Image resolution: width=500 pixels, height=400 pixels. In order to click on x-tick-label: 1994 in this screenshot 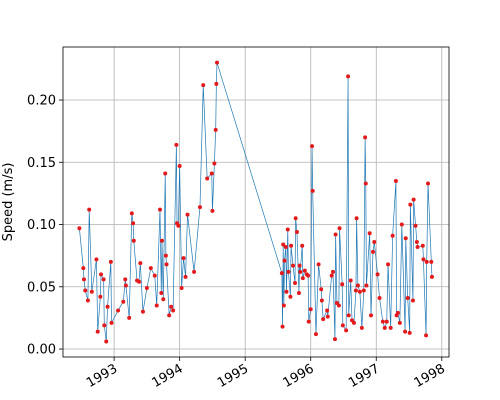, I will do `click(167, 376)`.